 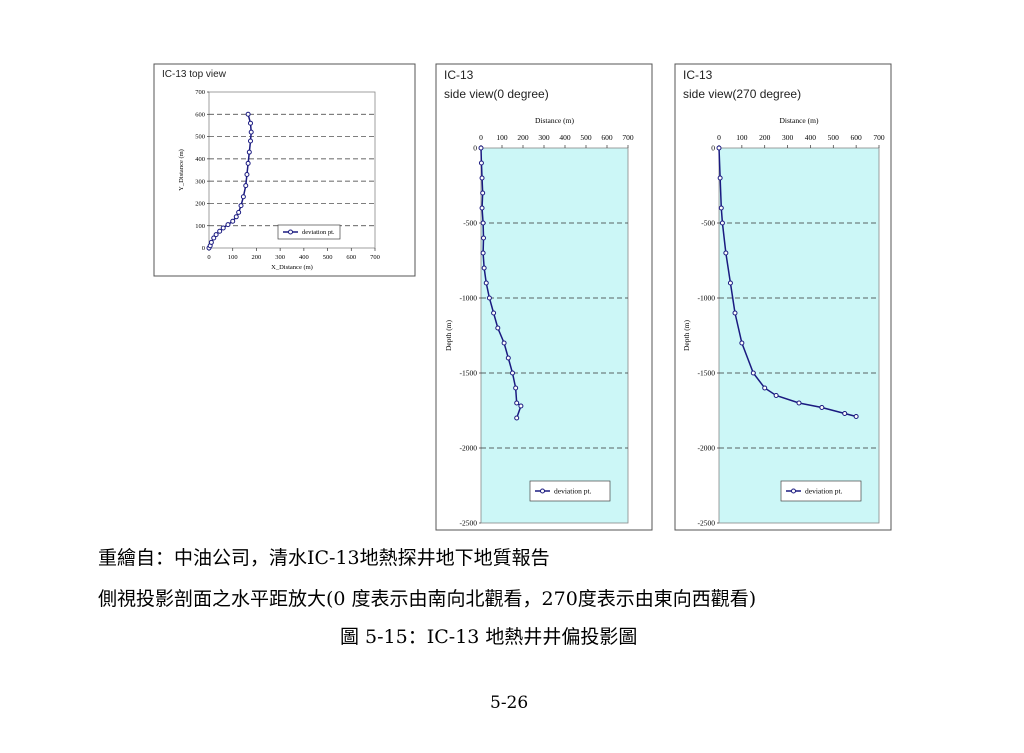 I want to click on y-tick-label: 500, so click(x=200, y=137).